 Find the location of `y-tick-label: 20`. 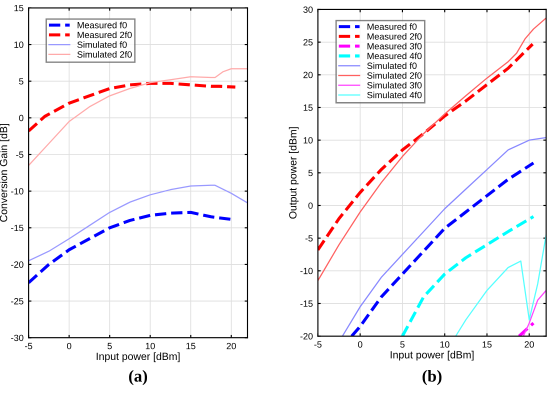

y-tick-label: 20 is located at coordinates (308, 75).